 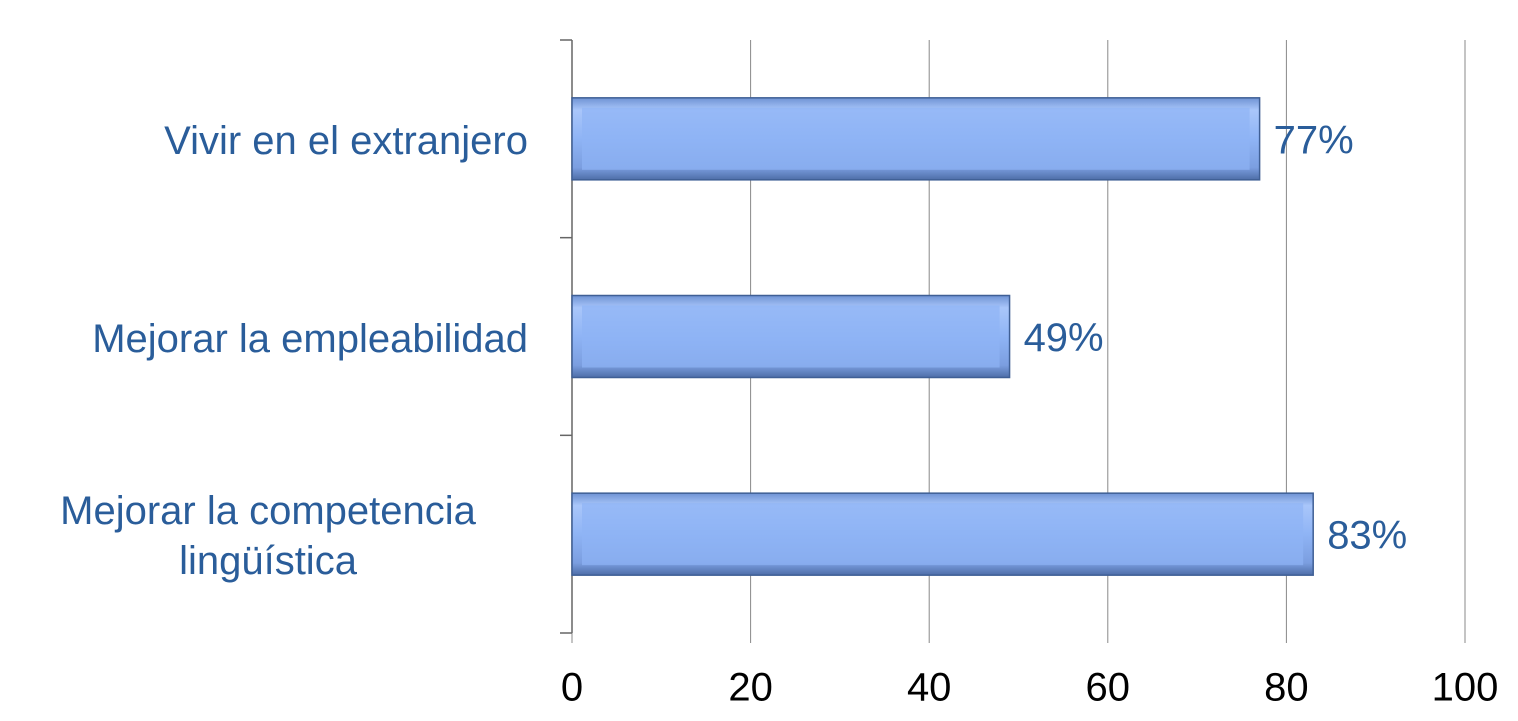 I want to click on x-tick-label: 60, so click(x=1108, y=688).